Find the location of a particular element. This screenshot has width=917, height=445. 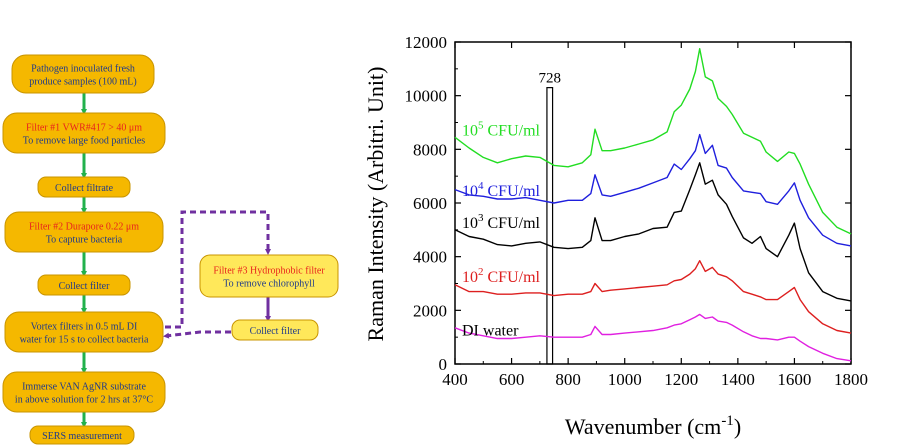

flow-step-text: Collect filtrate is located at coordinates (84, 188).